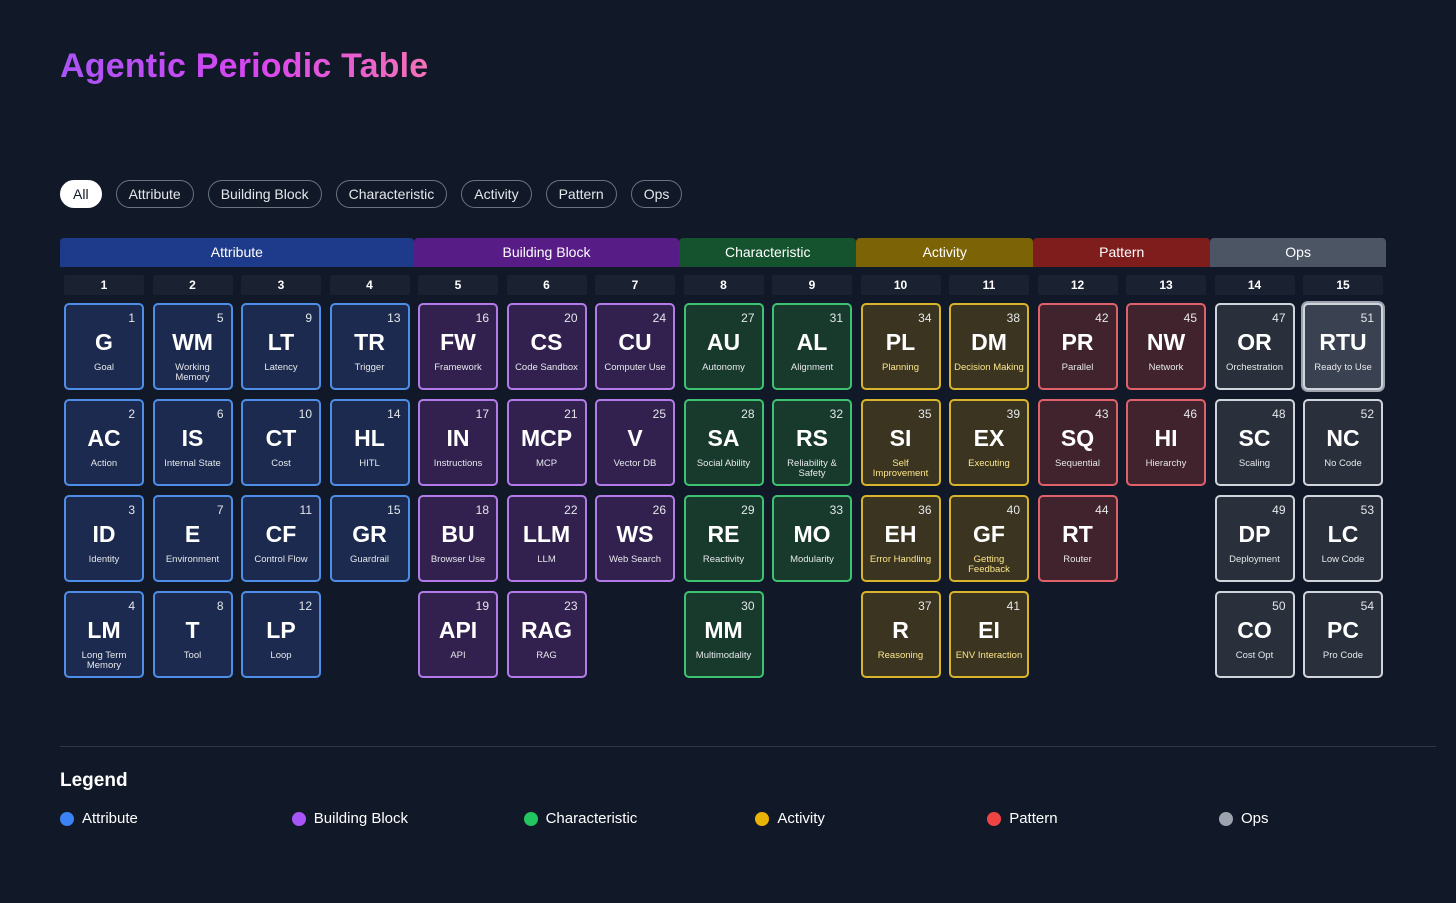 The width and height of the screenshot is (1456, 903). Describe the element at coordinates (1343, 442) in the screenshot. I see `element-cell-nc: 52 NC No Code` at that location.